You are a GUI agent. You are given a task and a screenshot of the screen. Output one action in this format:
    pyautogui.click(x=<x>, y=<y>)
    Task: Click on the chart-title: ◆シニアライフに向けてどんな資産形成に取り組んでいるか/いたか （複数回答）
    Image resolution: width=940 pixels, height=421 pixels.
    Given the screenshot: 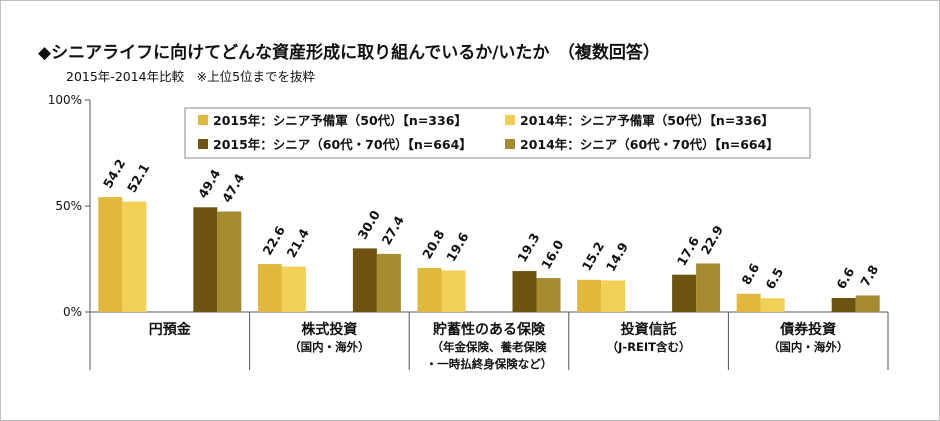 What is the action you would take?
    pyautogui.click(x=349, y=53)
    